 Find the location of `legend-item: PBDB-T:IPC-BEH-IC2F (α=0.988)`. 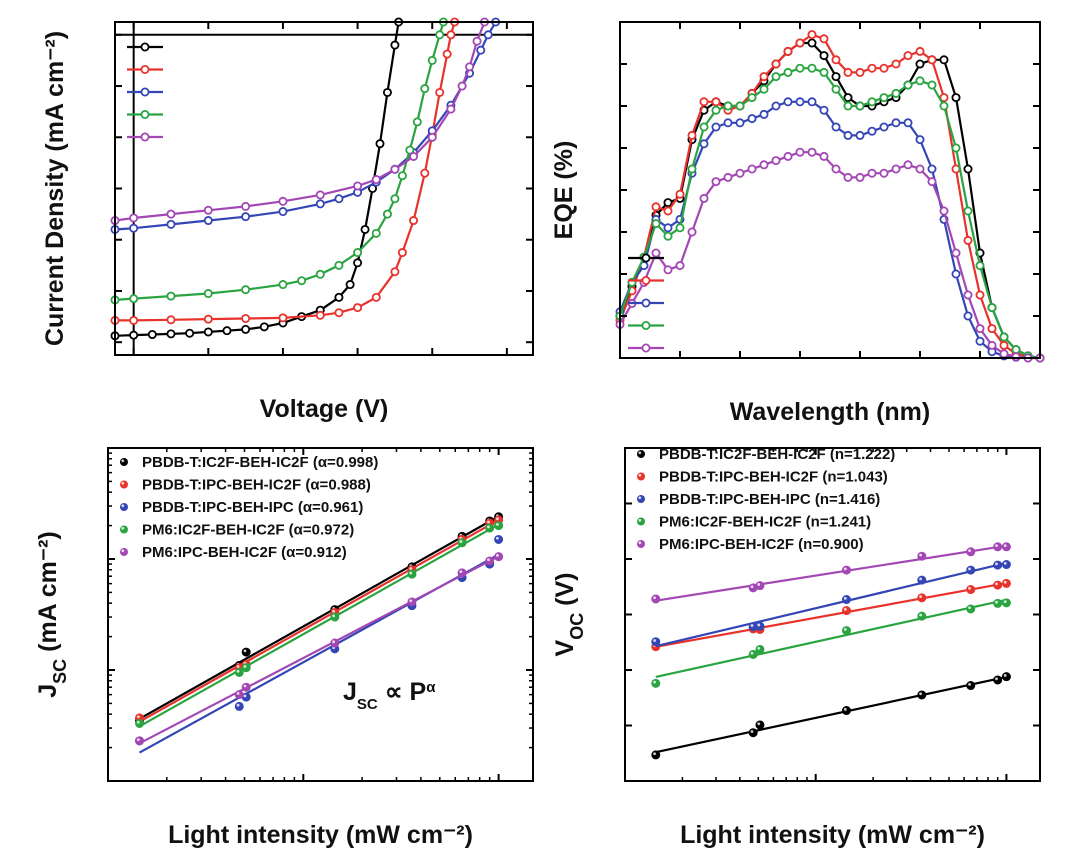

legend-item: PBDB-T:IPC-BEH-IC2F (α=0.988) is located at coordinates (245, 485).